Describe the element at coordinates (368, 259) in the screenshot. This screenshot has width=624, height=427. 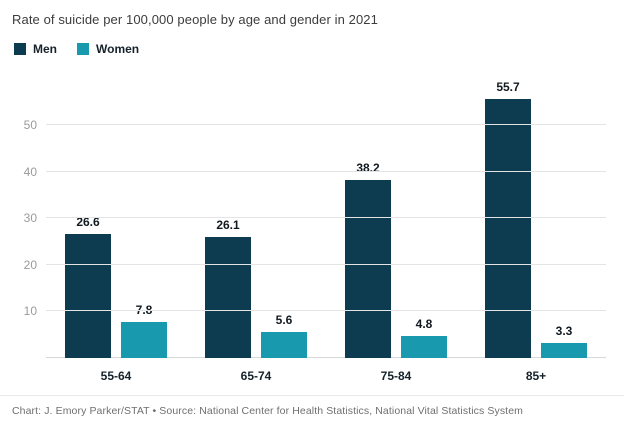
I see `men-bar: 38.2` at that location.